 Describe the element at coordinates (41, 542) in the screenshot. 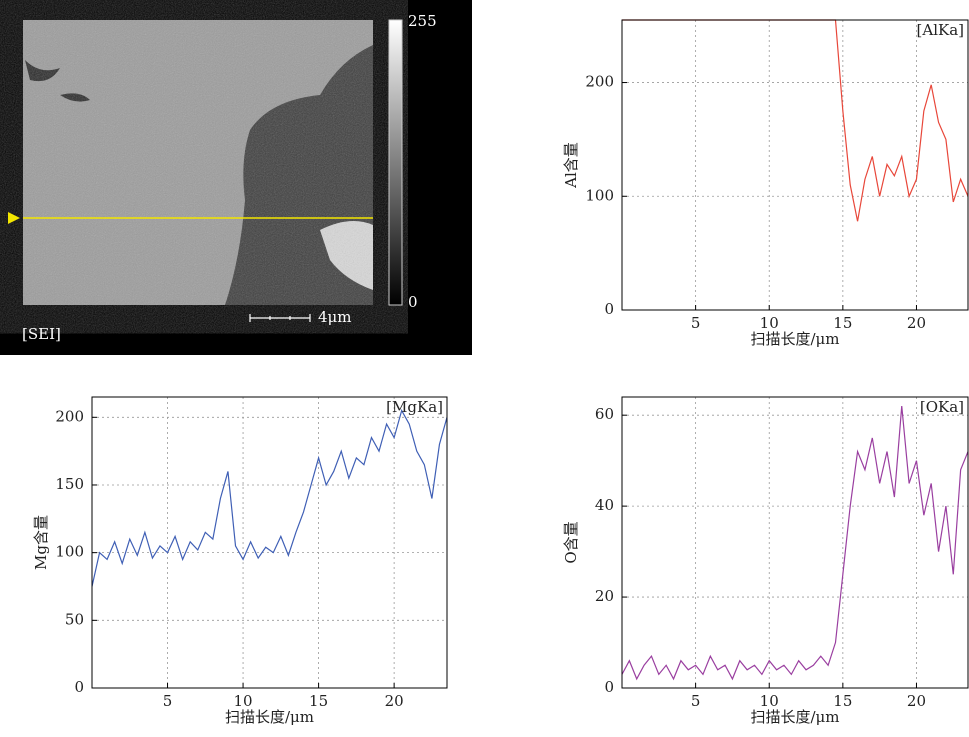

I see `y-axis-label: Mg含量` at that location.